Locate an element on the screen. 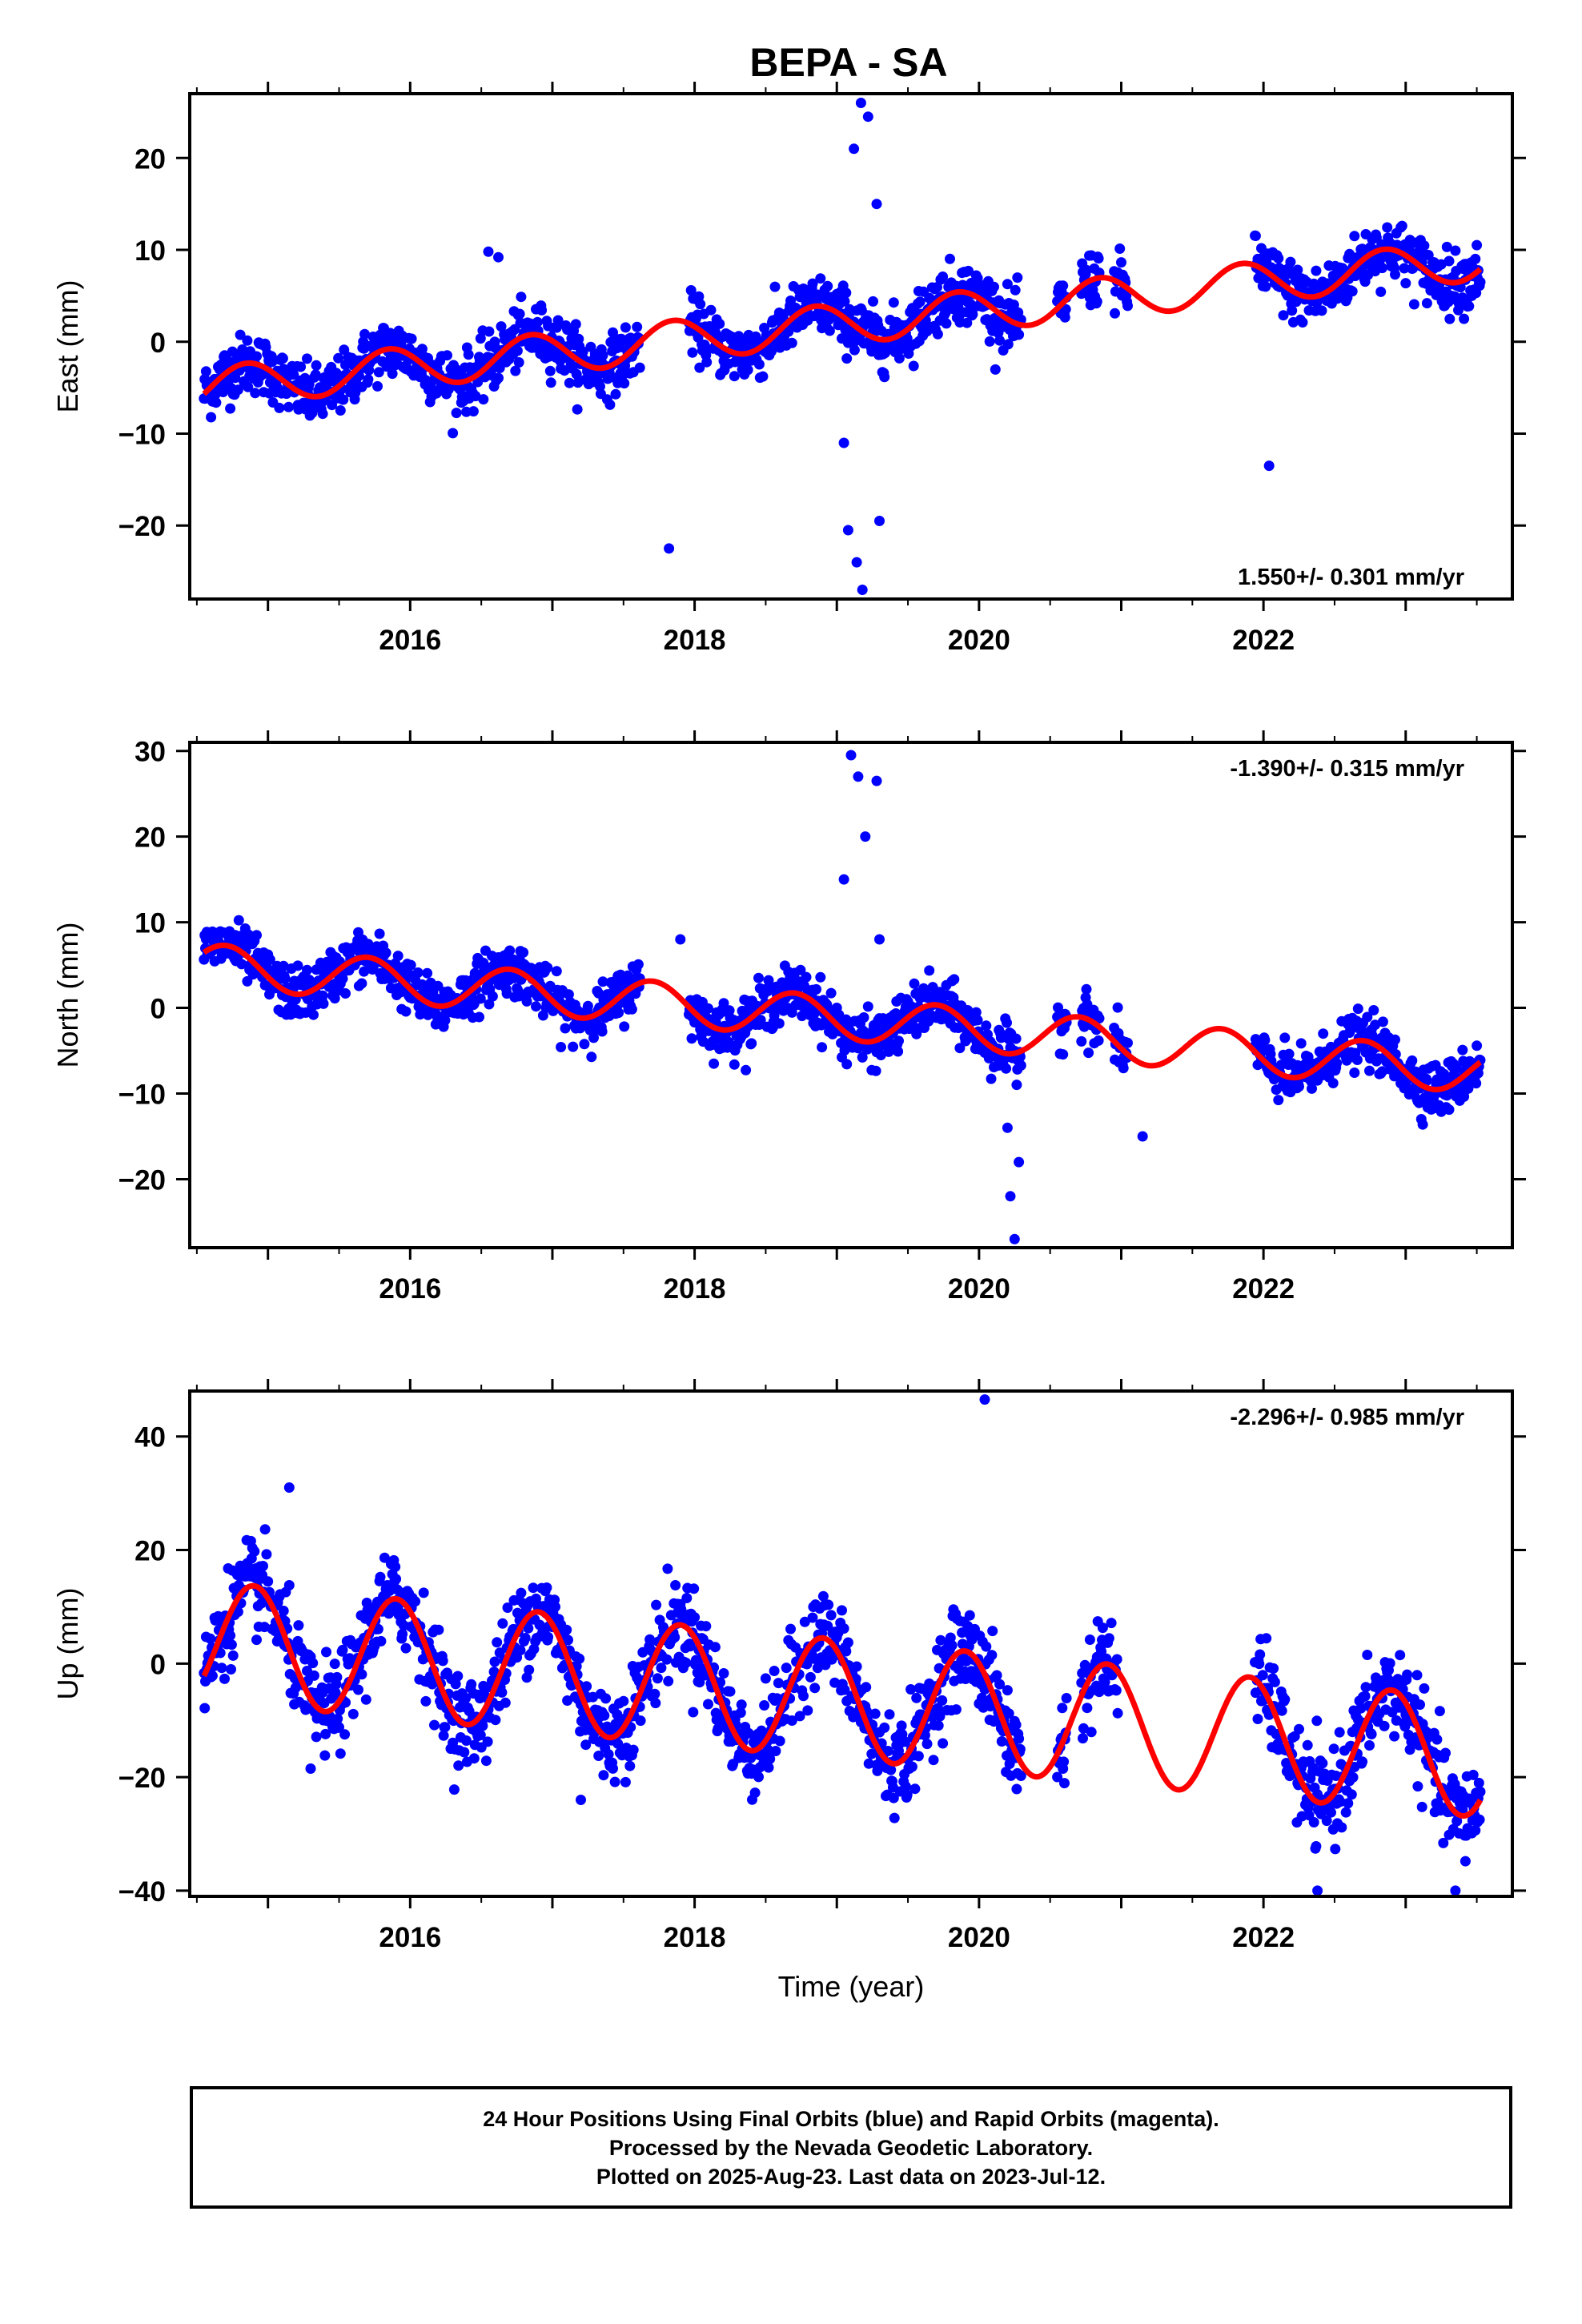  east-y-axis-label: East (mm) is located at coordinates (67, 346).